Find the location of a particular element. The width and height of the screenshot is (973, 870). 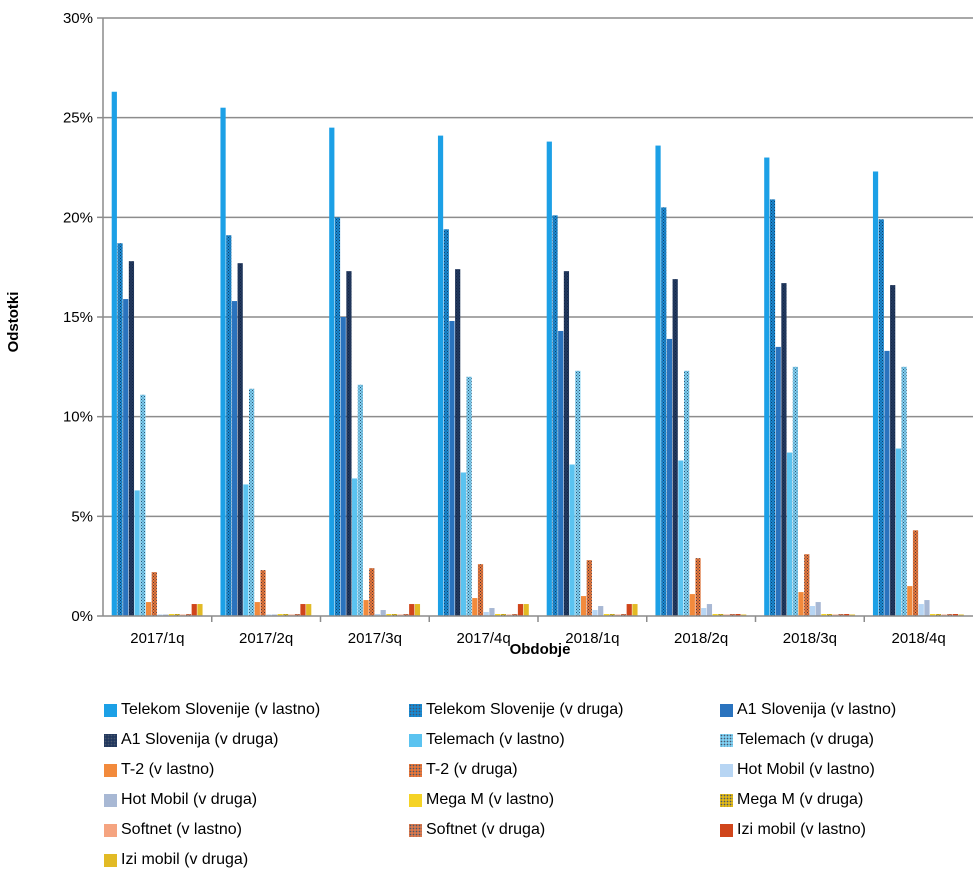

legend-item: Mega M (v lastno) is located at coordinates (481, 800).